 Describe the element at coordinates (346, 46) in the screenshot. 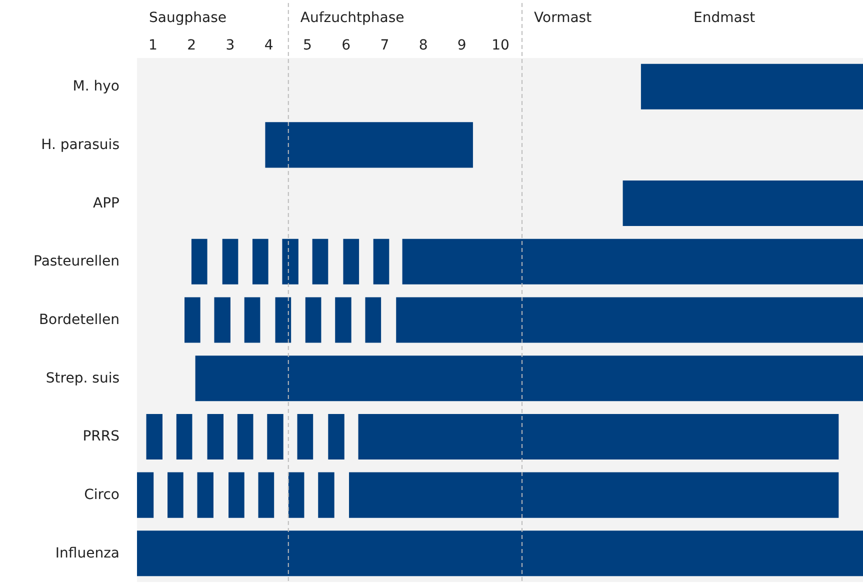

I see `x-tick-label: 6` at that location.